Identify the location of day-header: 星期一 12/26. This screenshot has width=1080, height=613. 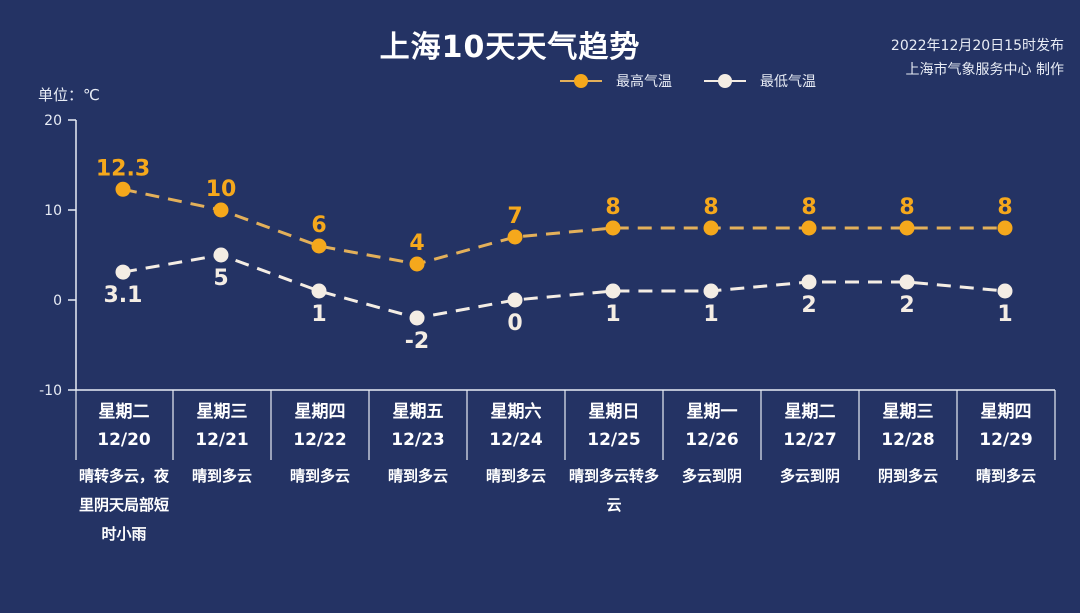
(712, 426).